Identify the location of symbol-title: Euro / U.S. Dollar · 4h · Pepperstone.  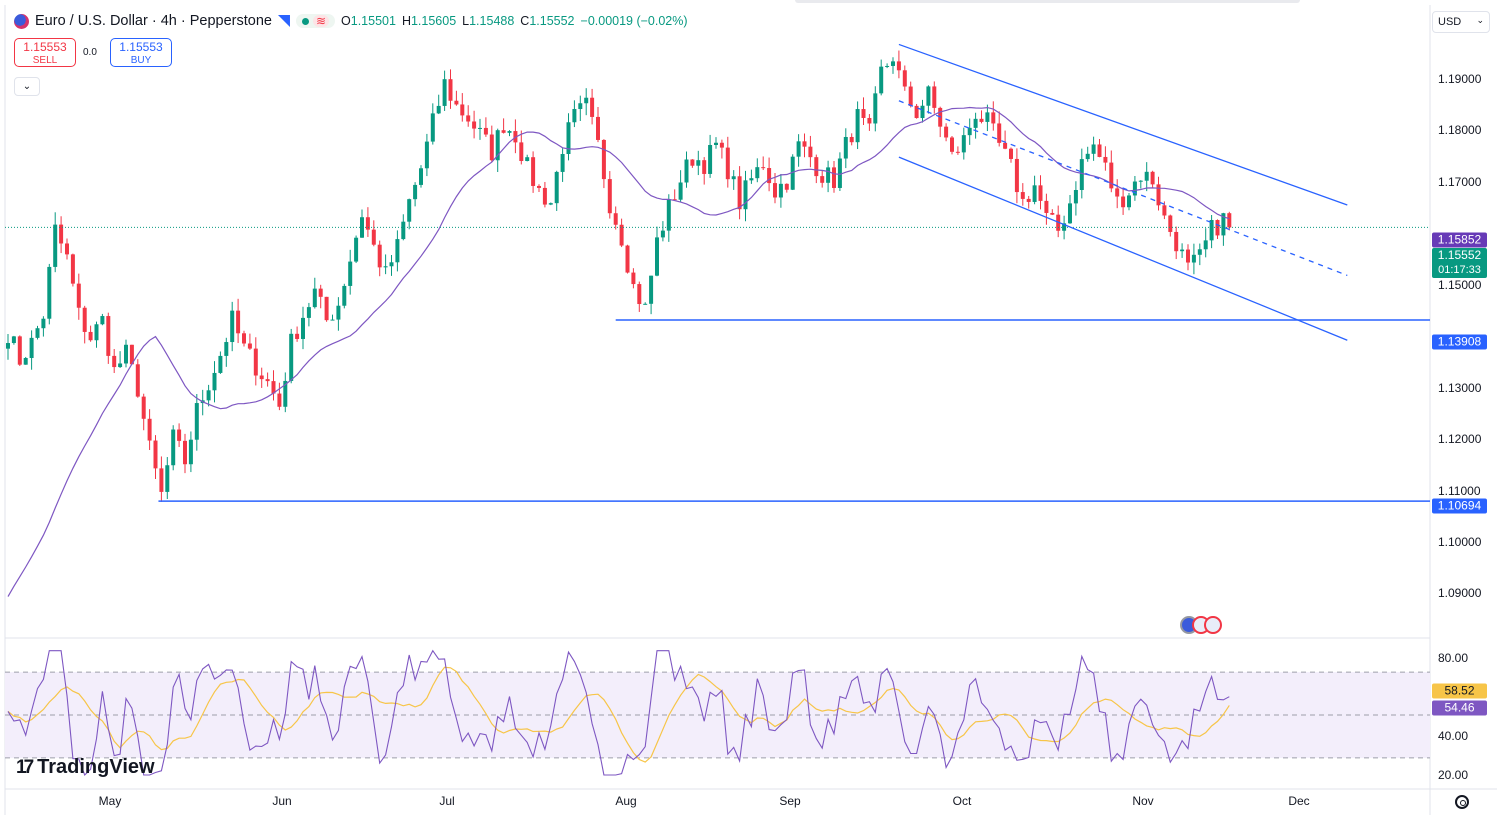
(153, 21).